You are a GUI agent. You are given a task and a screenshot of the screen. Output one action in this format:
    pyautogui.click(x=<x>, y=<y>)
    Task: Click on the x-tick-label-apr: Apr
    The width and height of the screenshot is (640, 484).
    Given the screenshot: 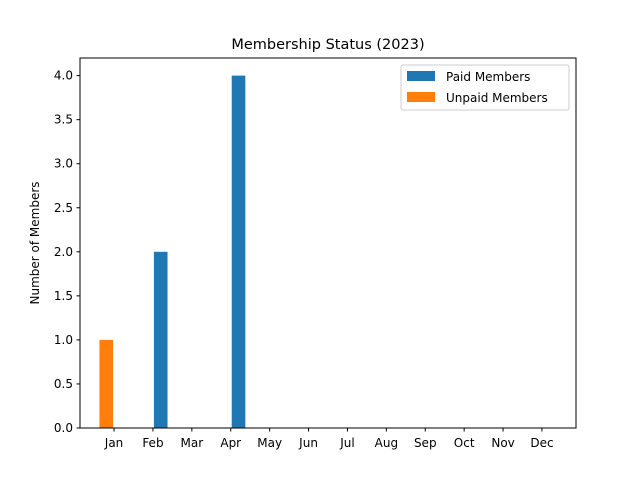 What is the action you would take?
    pyautogui.click(x=230, y=443)
    